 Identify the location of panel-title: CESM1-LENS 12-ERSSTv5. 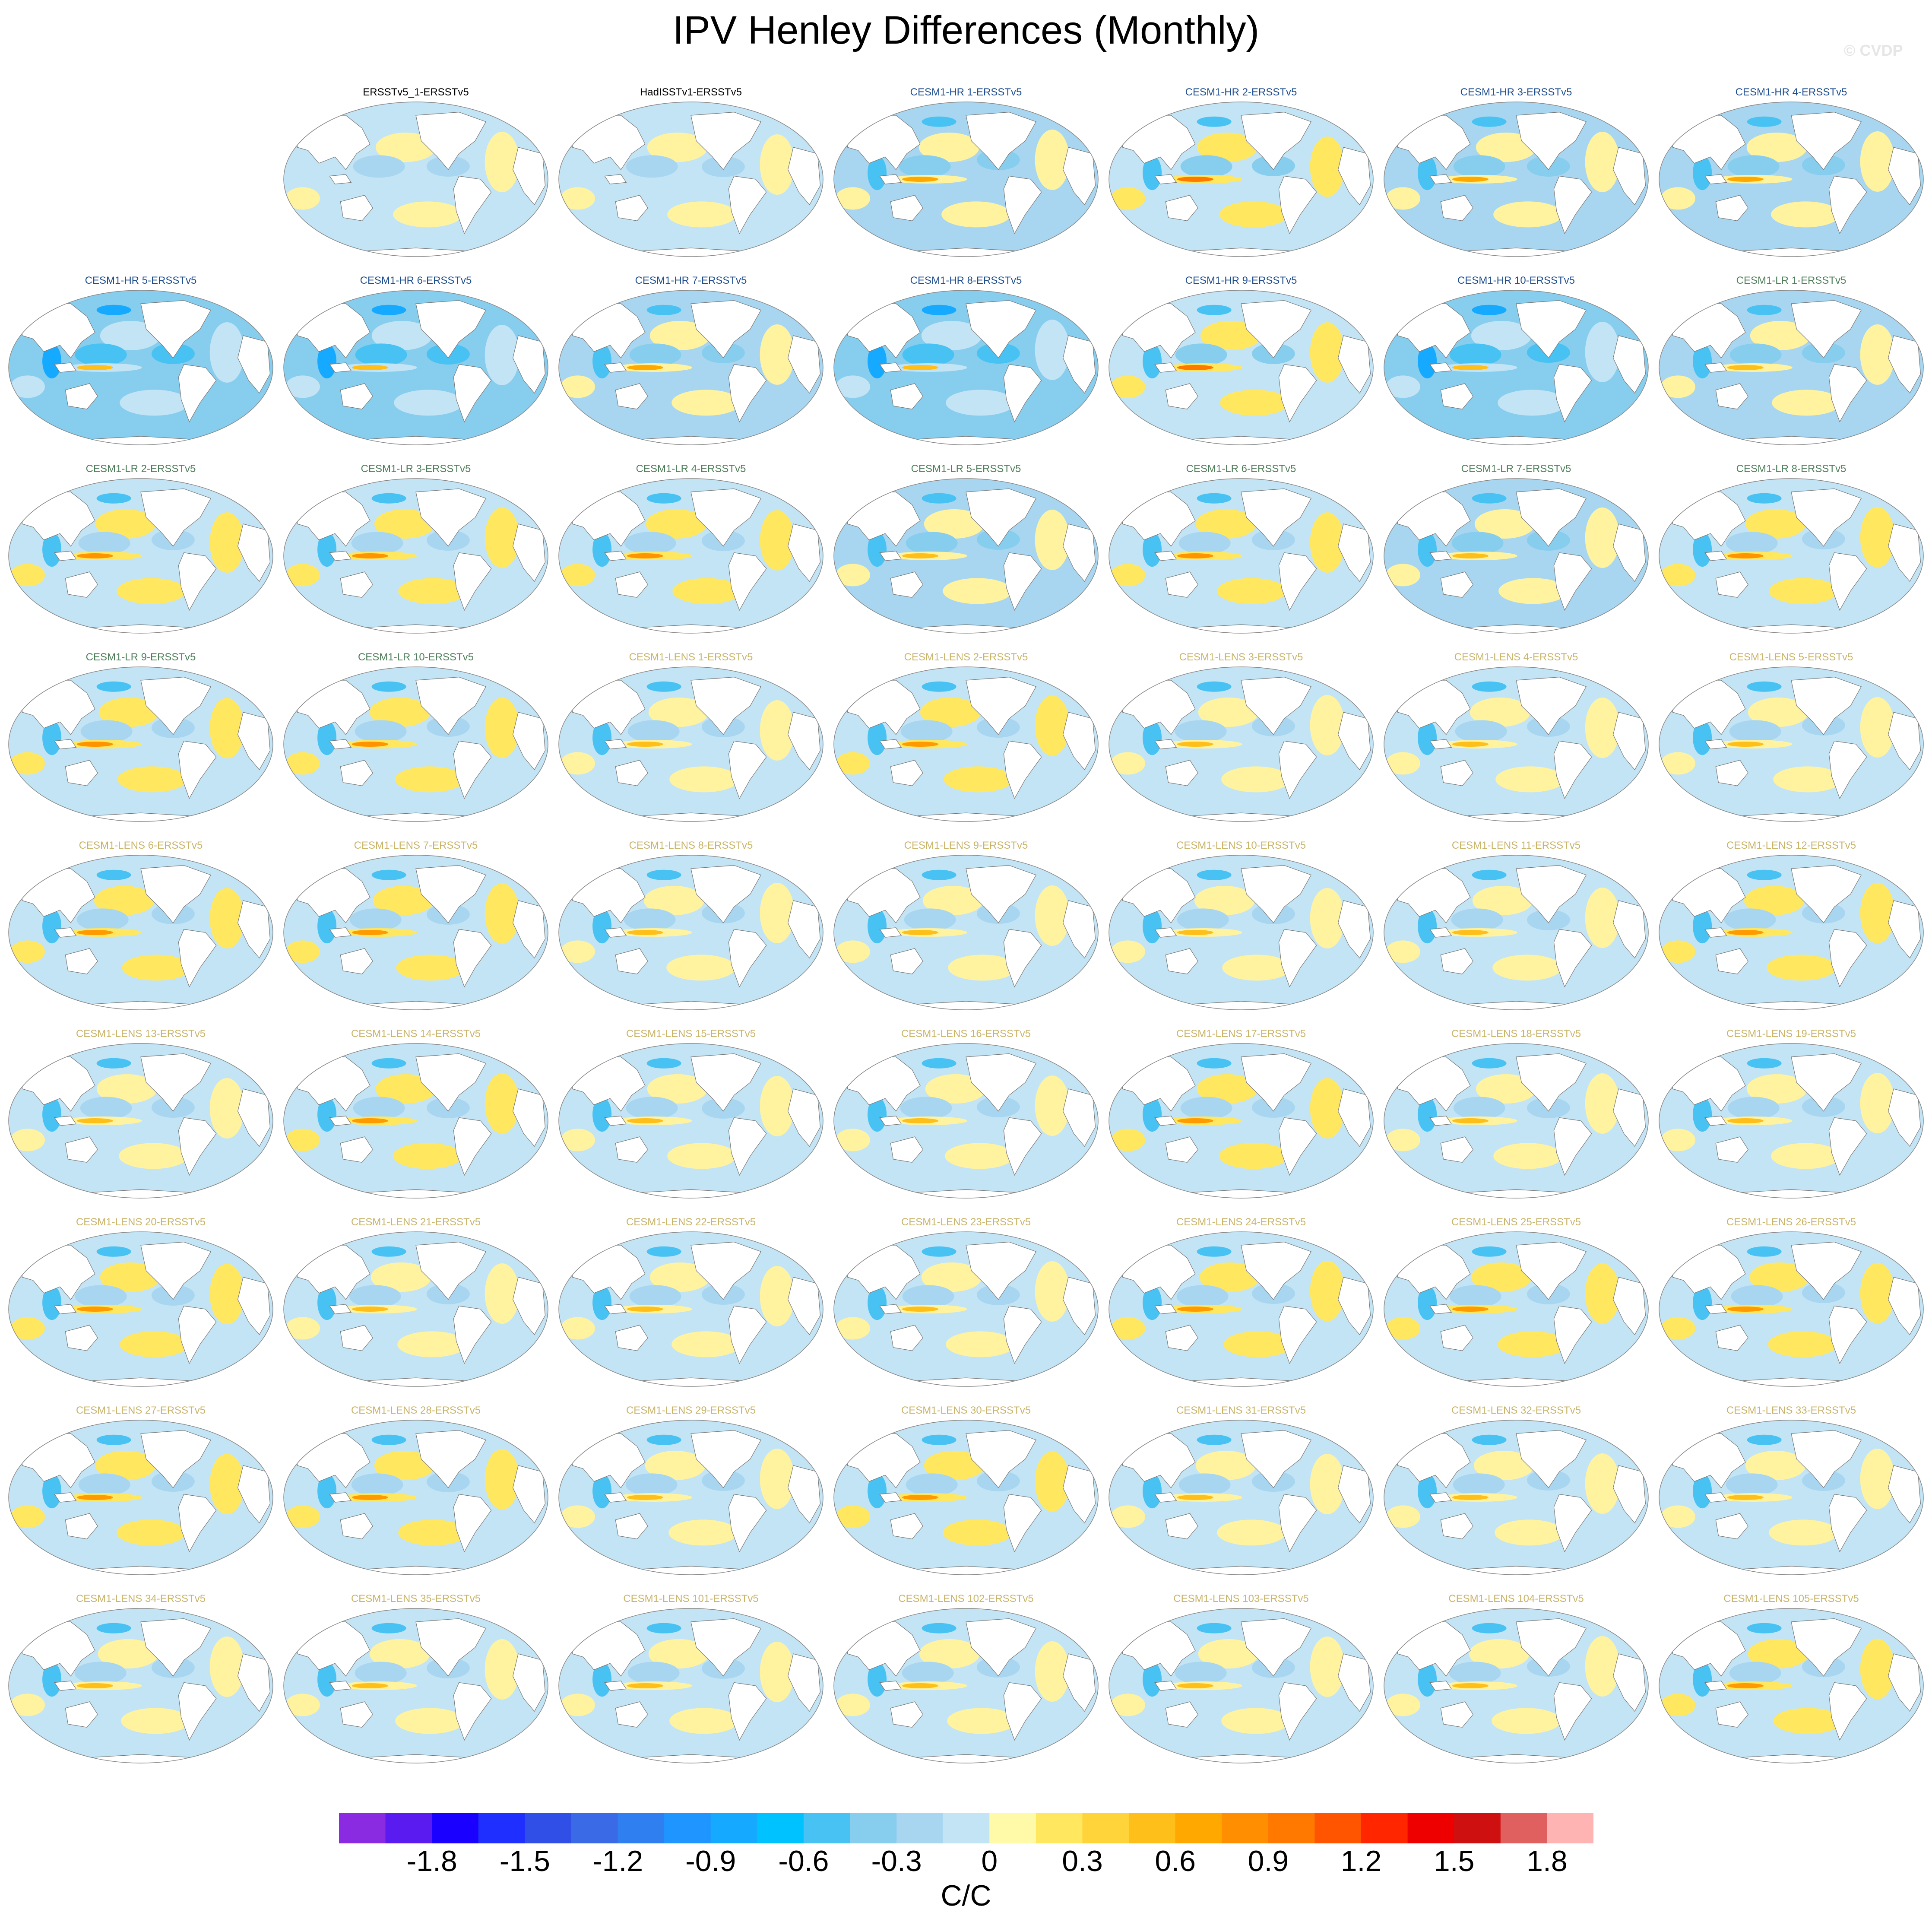
(1791, 845).